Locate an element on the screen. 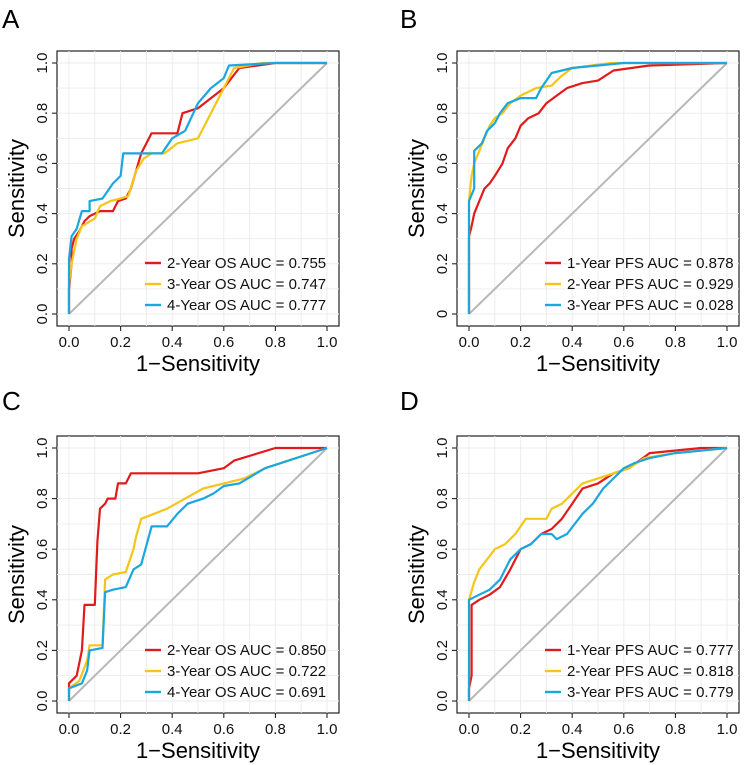  legend-entry: 3-Year PFS AUC = 0.779 is located at coordinates (650, 692).